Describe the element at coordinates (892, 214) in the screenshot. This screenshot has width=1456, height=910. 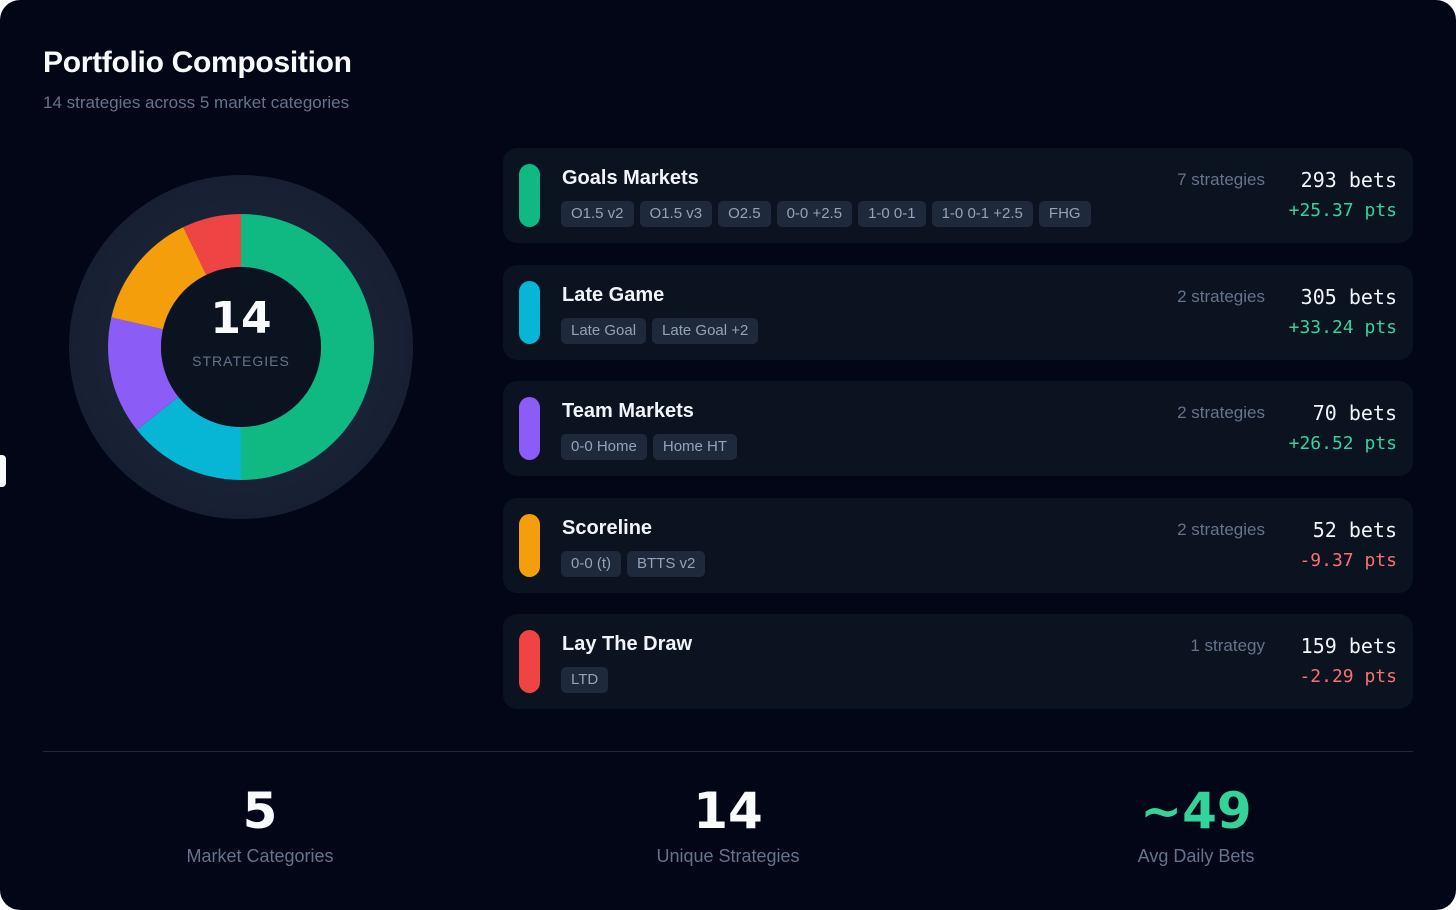
I see `strategy-tag: 1-0 0-1` at that location.